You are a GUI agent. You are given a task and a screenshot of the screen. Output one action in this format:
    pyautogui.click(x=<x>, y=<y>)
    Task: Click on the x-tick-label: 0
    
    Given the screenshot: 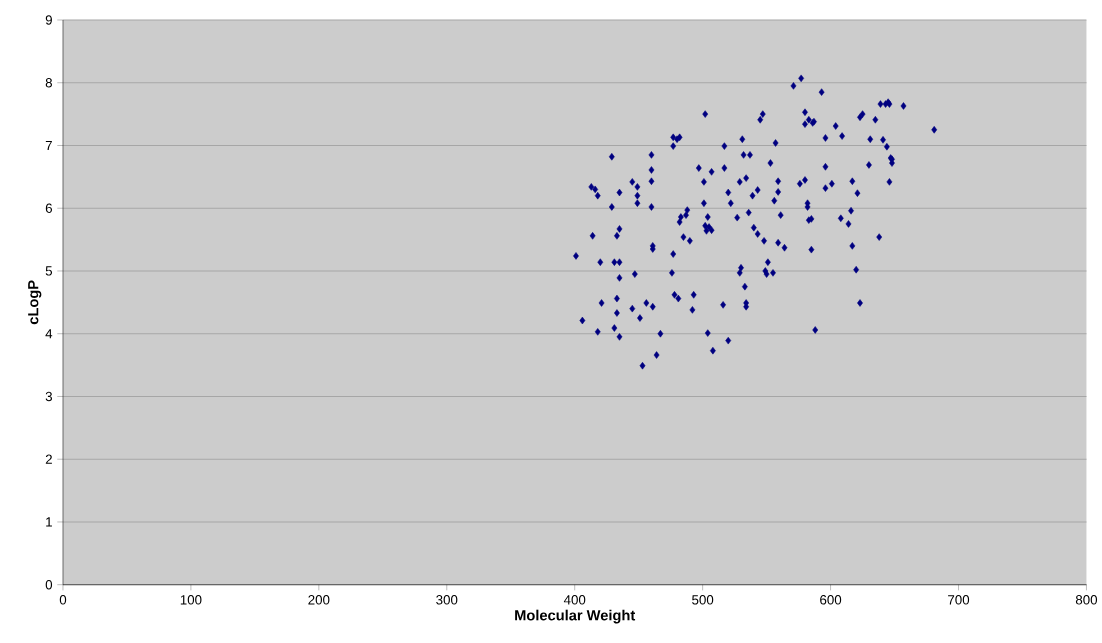 What is the action you would take?
    pyautogui.click(x=63, y=600)
    